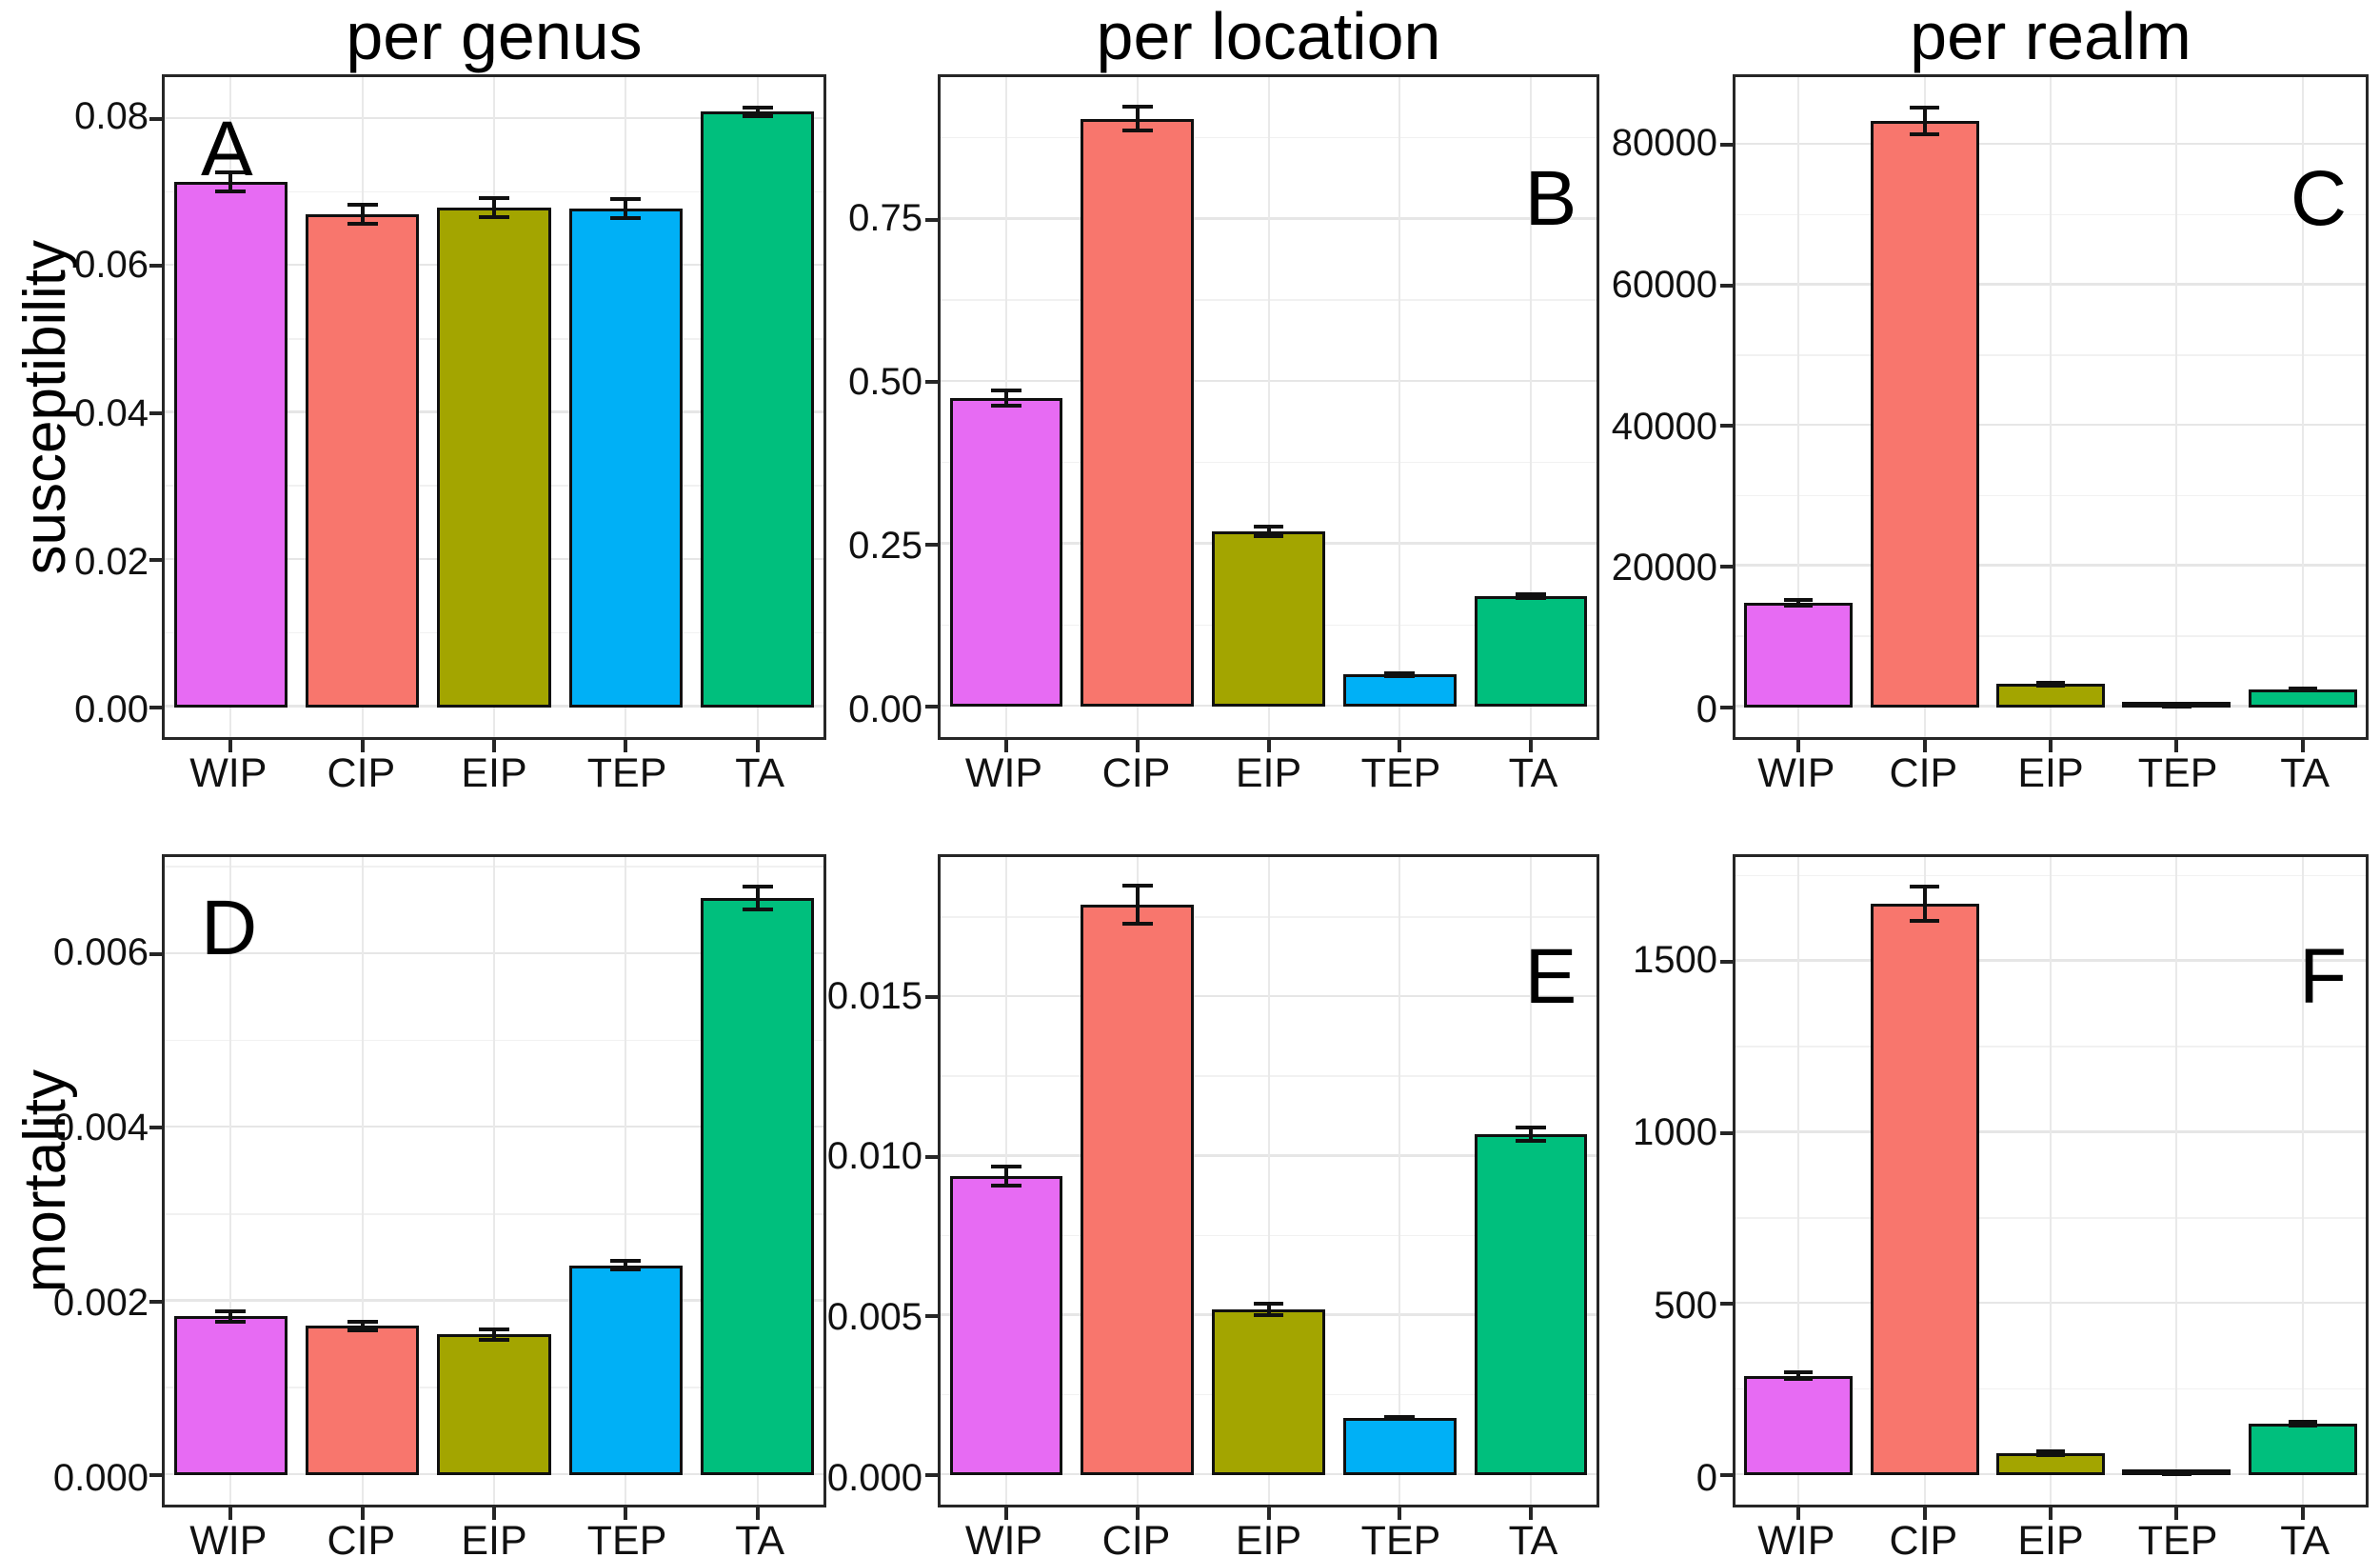 The image size is (2380, 1557). I want to click on bar-e-ta, so click(1531, 1305).